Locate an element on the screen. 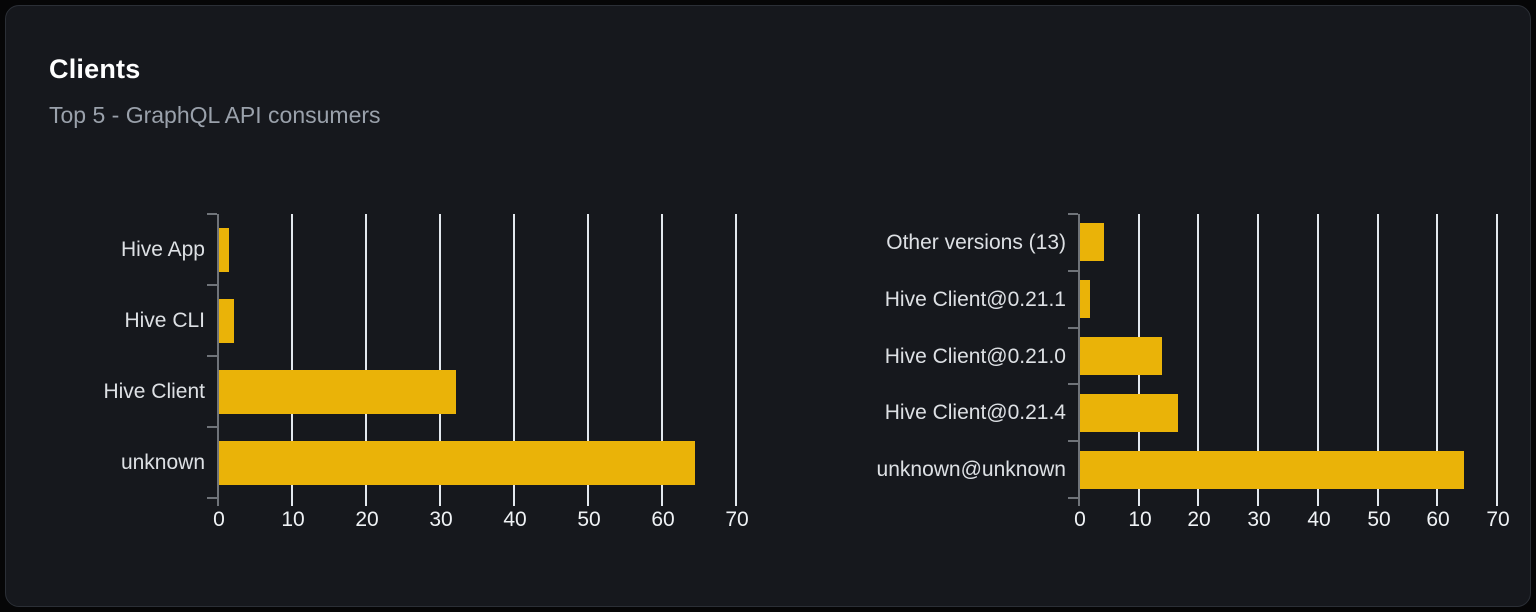  category-label: Hive Client is located at coordinates (154, 391).